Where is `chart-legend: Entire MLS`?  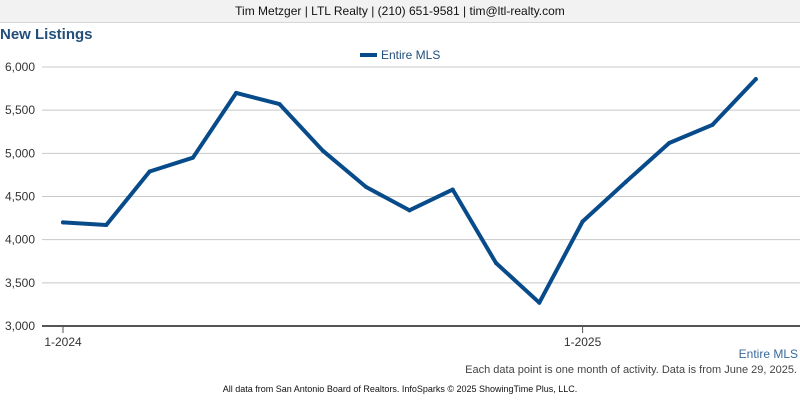 chart-legend: Entire MLS is located at coordinates (400, 55).